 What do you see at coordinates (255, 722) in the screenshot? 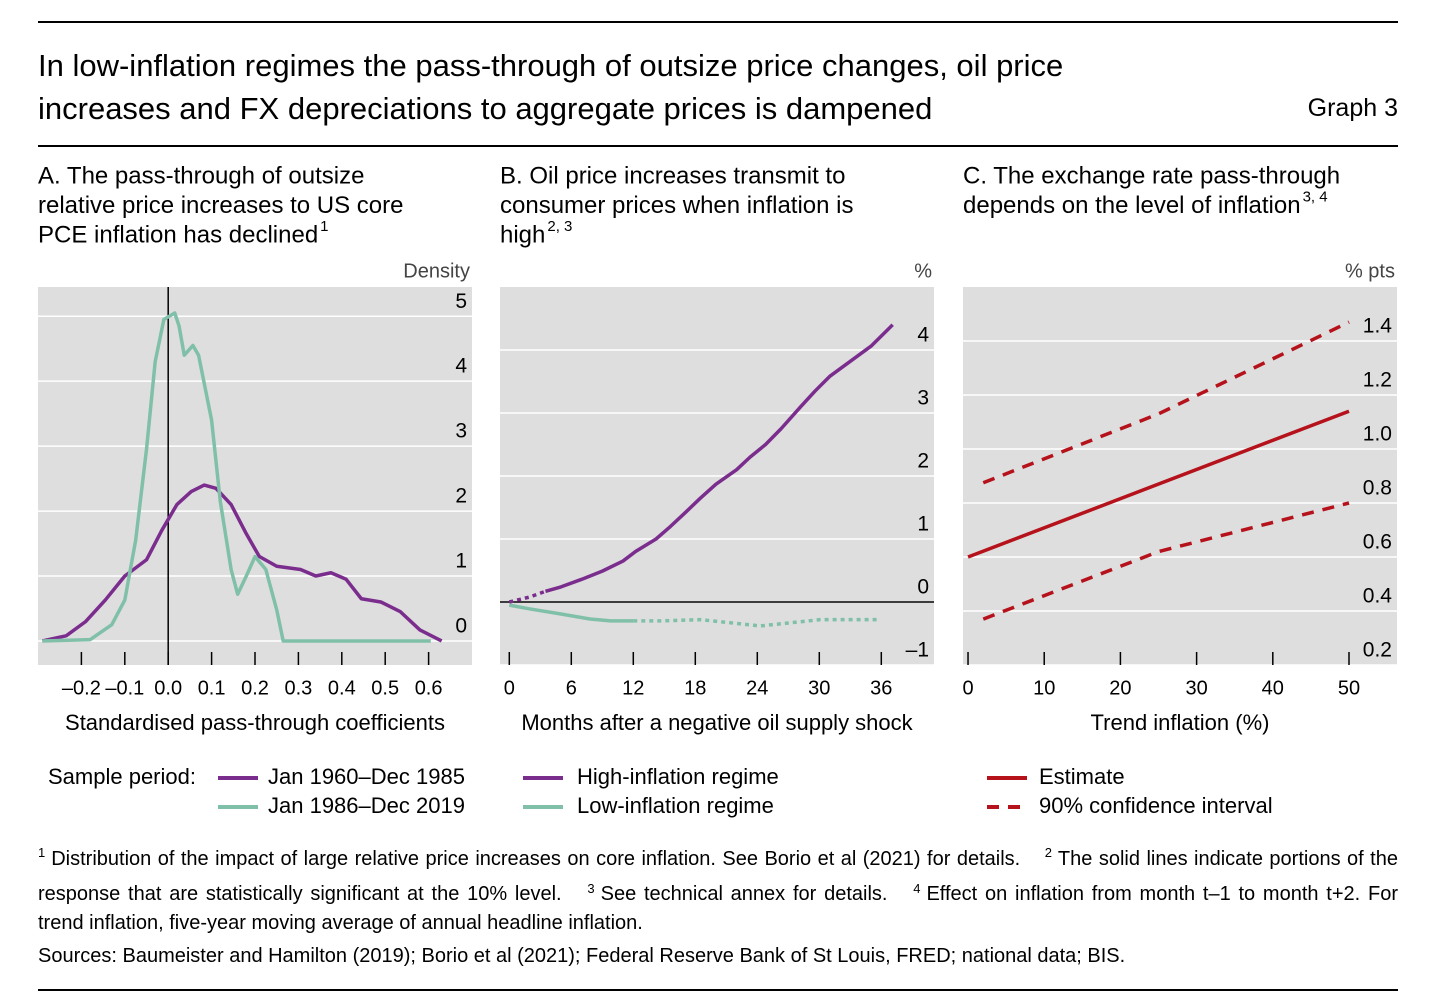
I see `x-axis-label: Standardised pass-through coefficients` at bounding box center [255, 722].